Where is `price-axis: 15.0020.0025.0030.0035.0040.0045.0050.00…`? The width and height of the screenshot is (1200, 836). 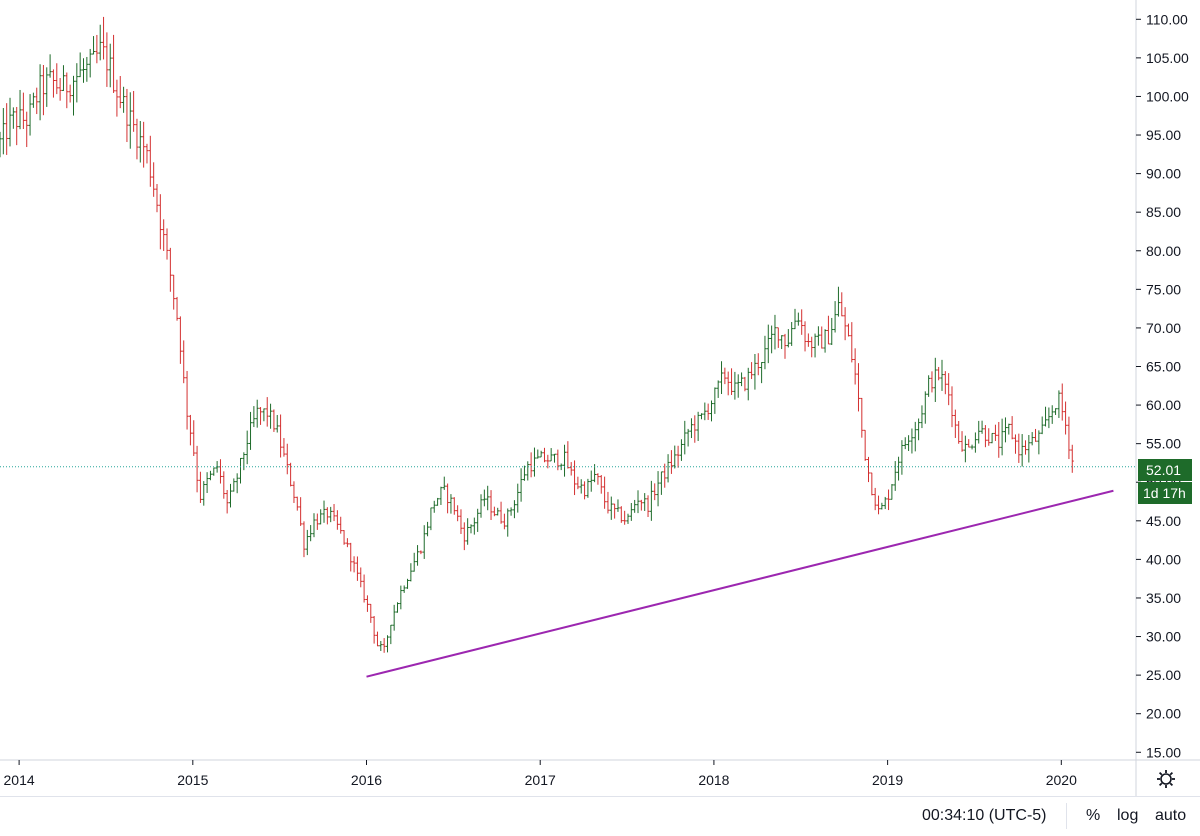
price-axis: 15.0020.0025.0030.0035.0040.0045.0050.00… is located at coordinates (1162, 385).